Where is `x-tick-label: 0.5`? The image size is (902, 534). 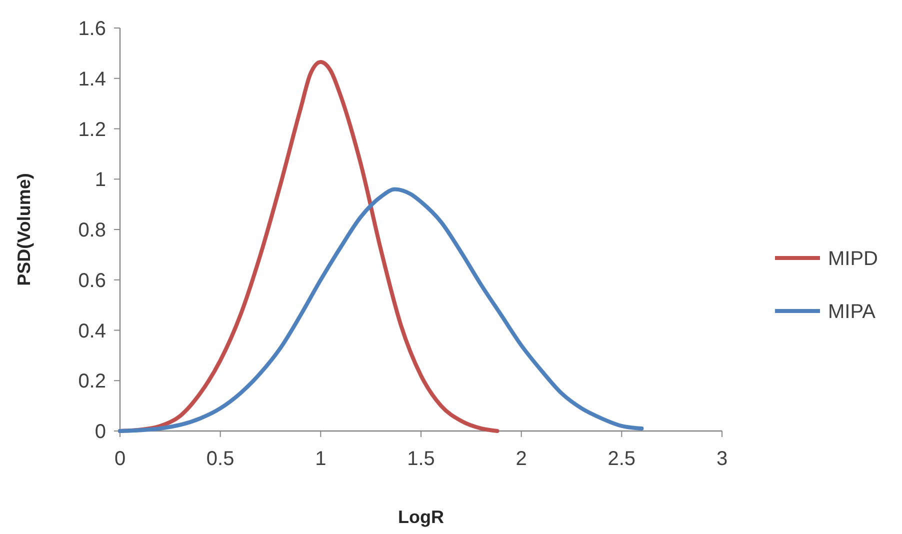 x-tick-label: 0.5 is located at coordinates (220, 459).